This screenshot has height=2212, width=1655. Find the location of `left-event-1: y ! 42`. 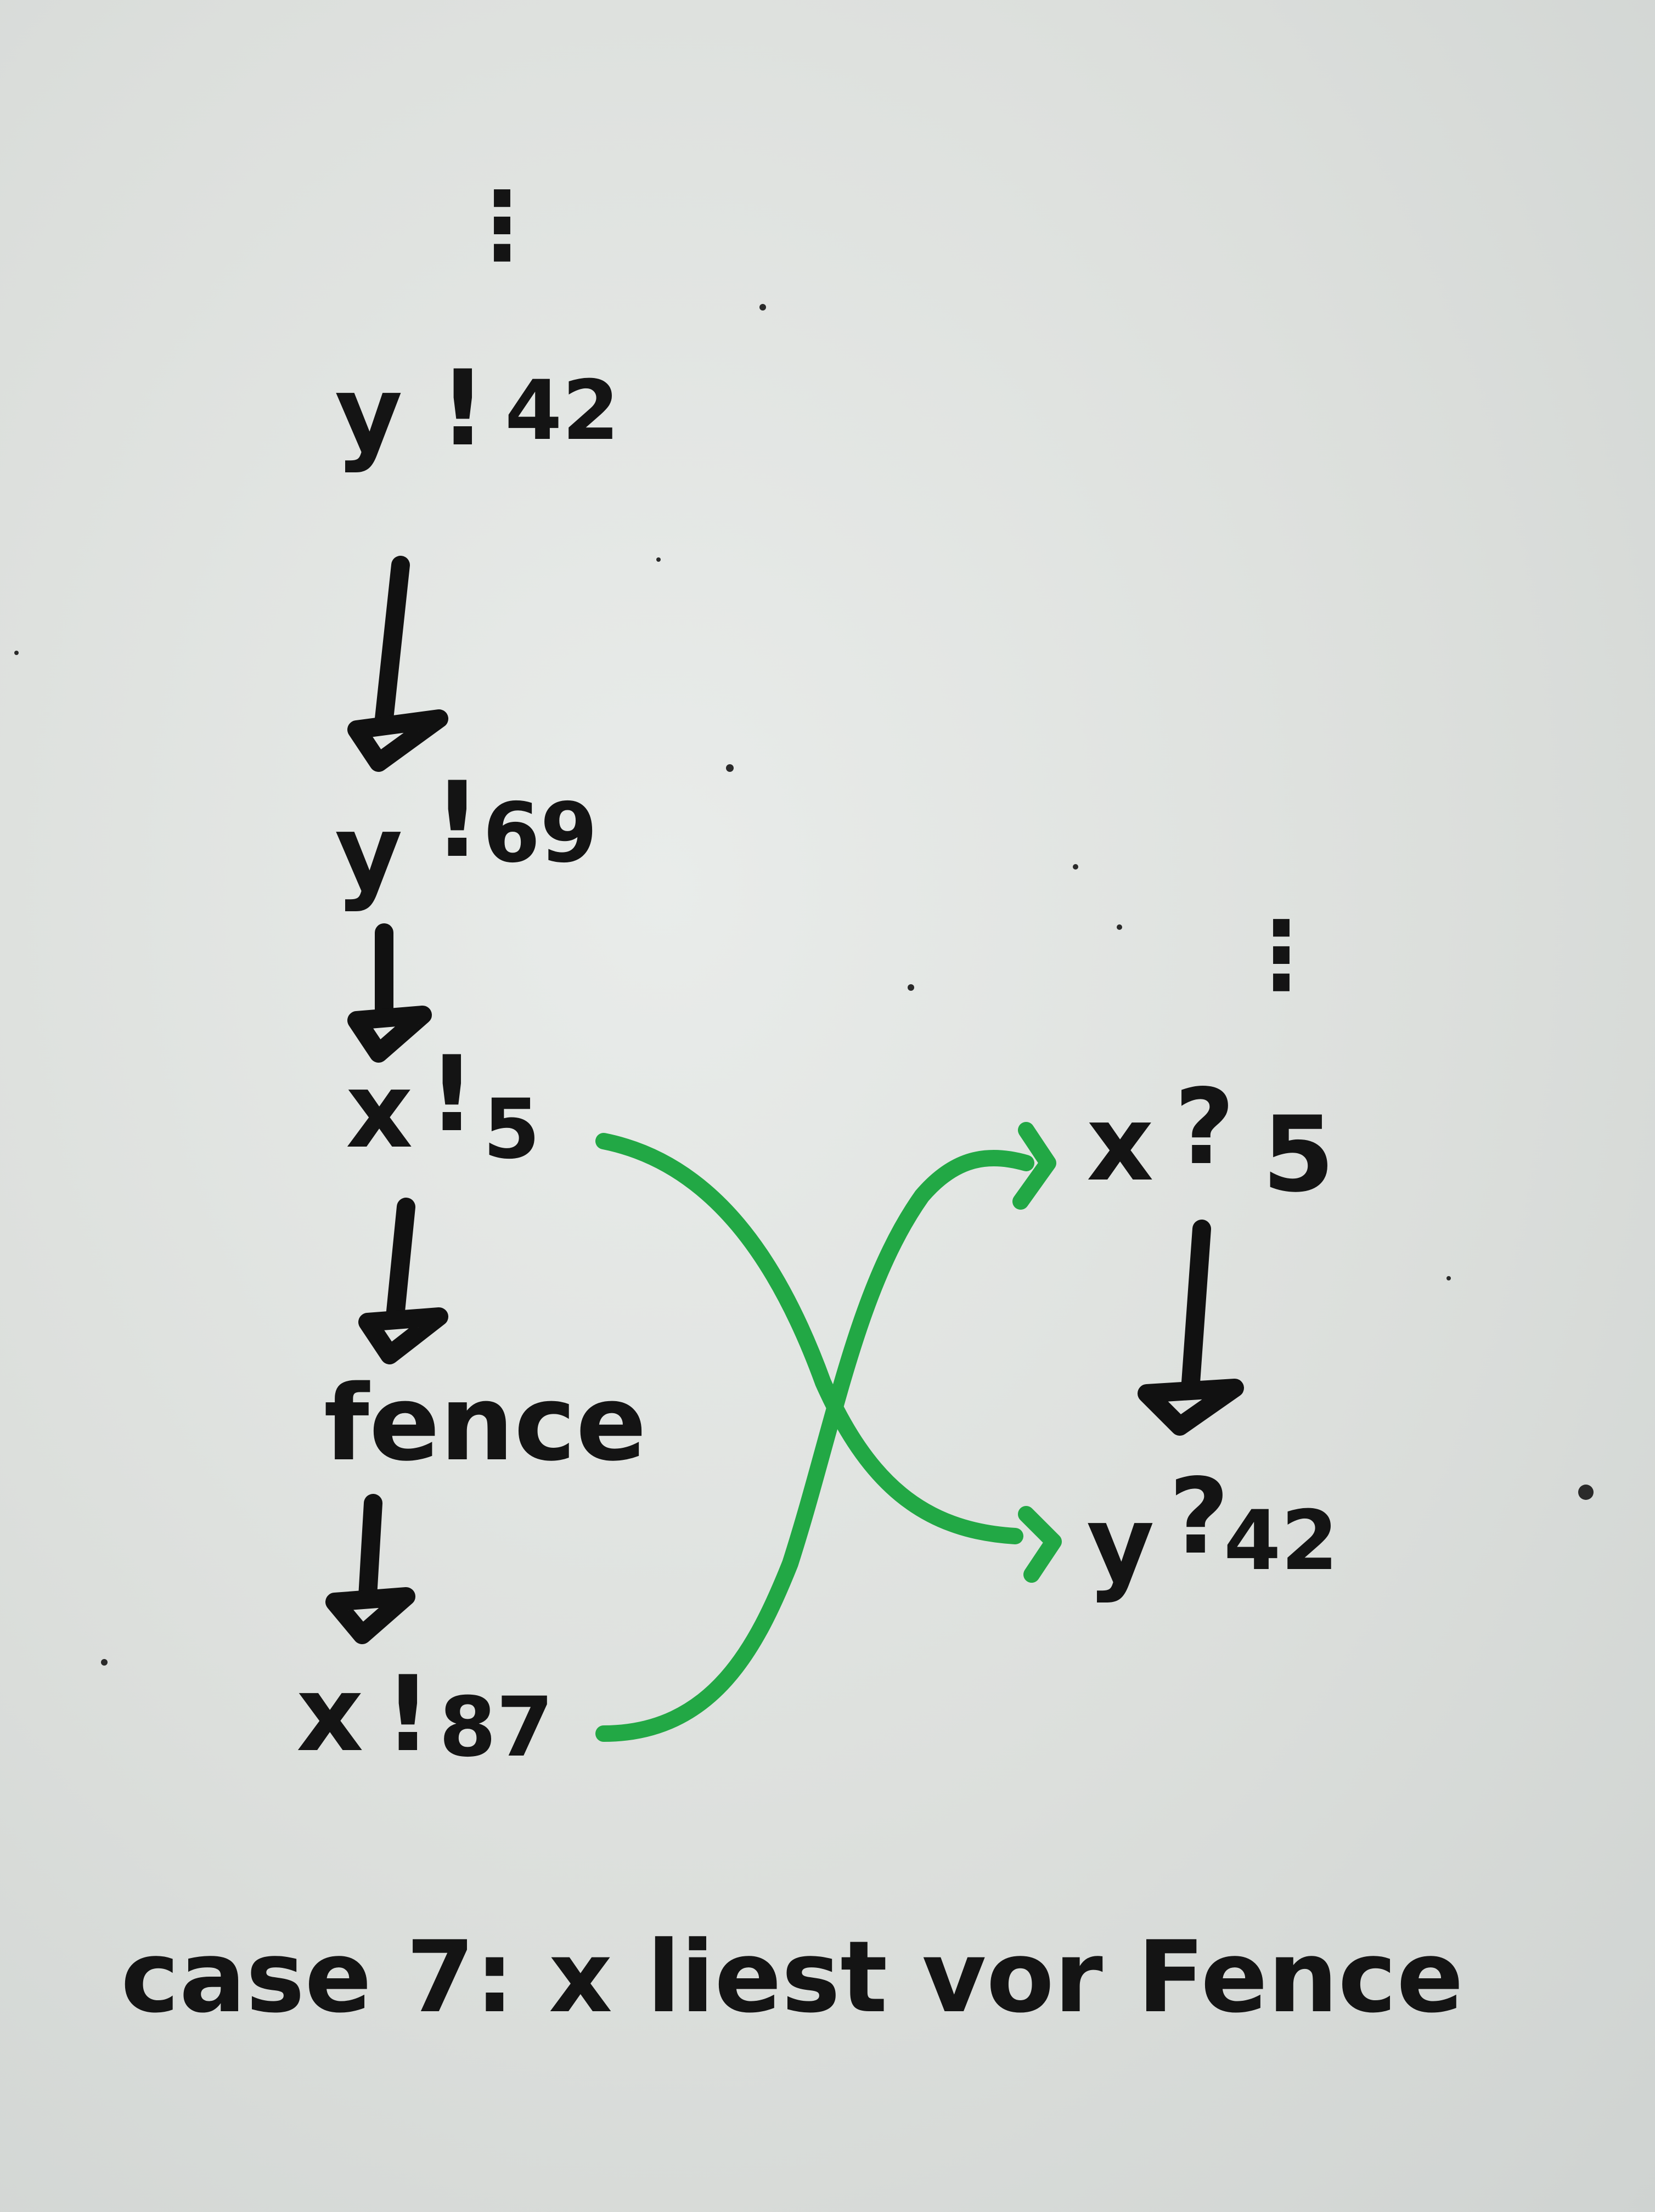

left-event-1: y ! 42 is located at coordinates (477, 411).